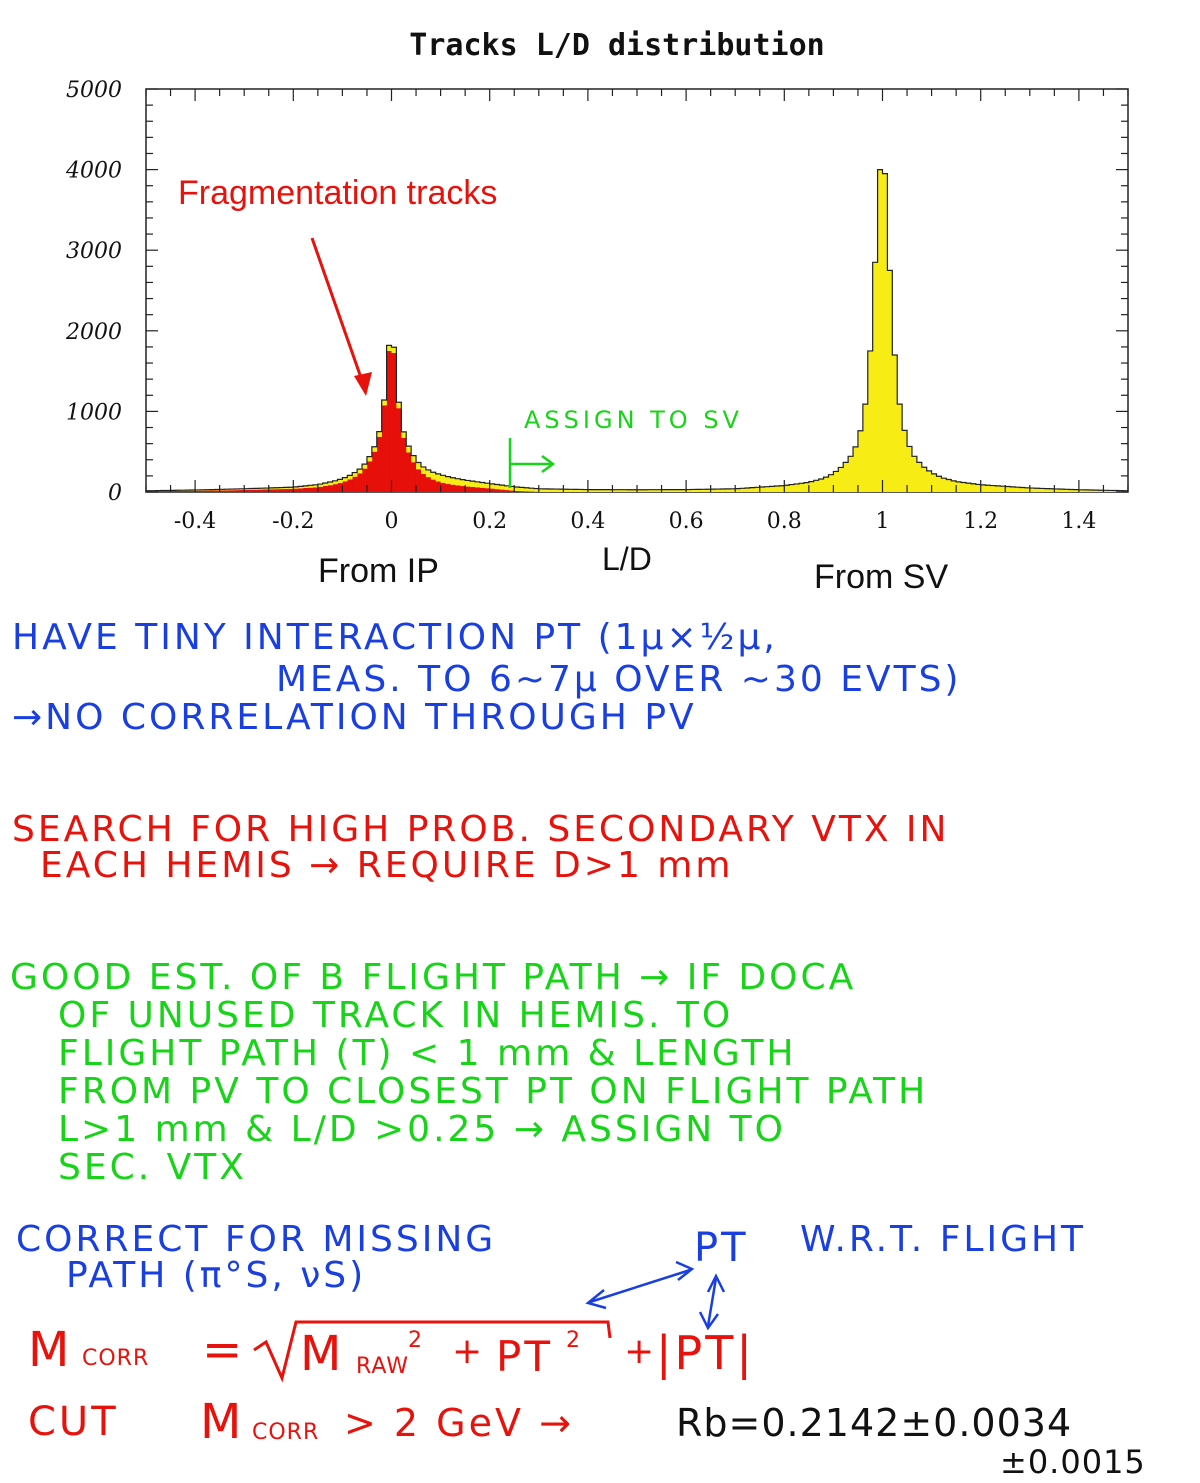  What do you see at coordinates (354, 717) in the screenshot?
I see `note-1-line-3: →NO CORRELATION THROUGH PV` at bounding box center [354, 717].